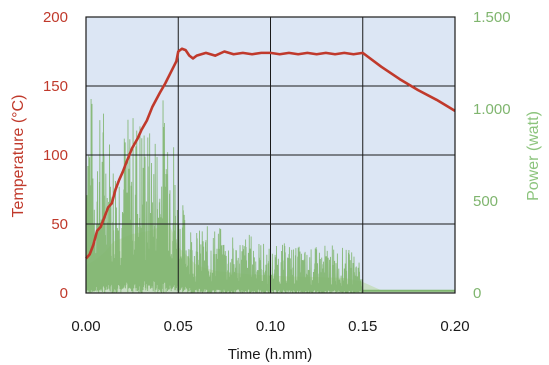  I want to click on right-tick-label: 500, so click(485, 201).